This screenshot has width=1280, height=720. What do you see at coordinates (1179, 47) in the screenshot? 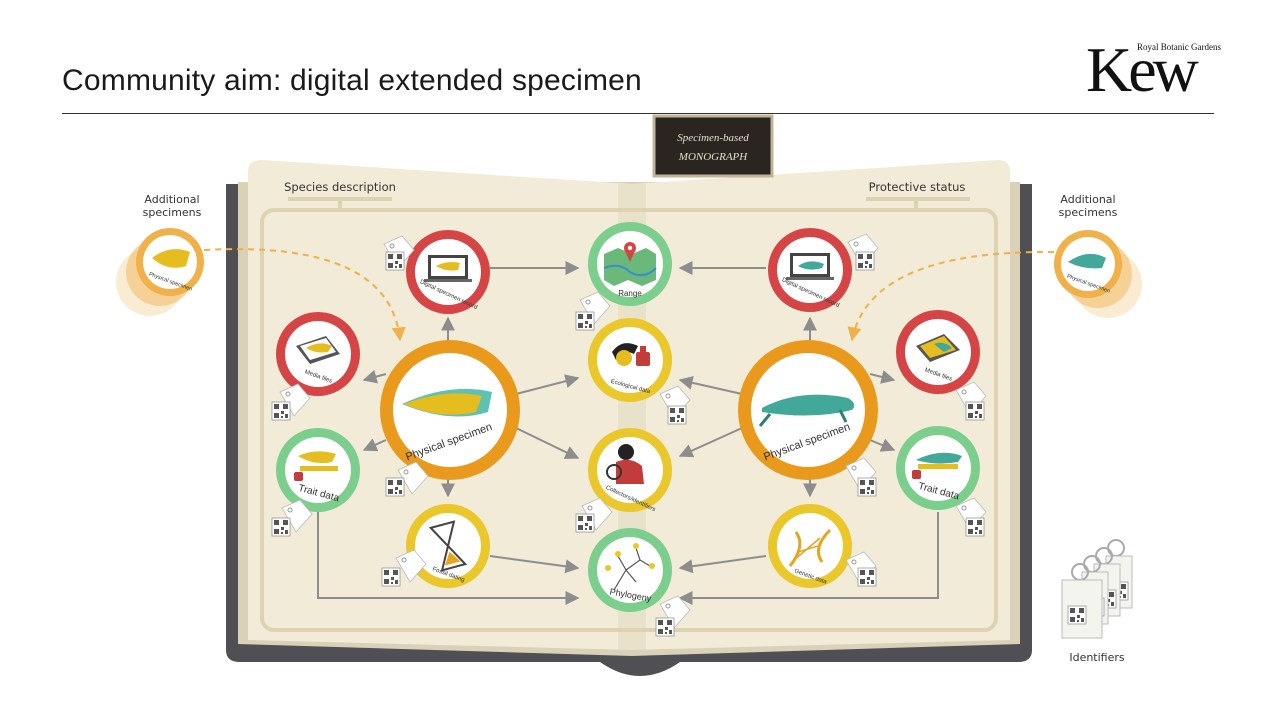
I see `logo-subtitle: Royal Botanic Gardens` at bounding box center [1179, 47].